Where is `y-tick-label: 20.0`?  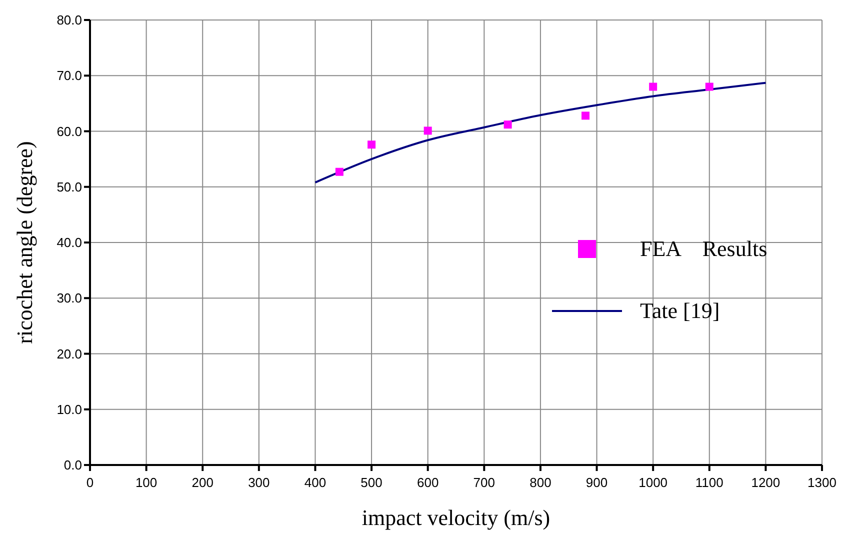 y-tick-label: 20.0 is located at coordinates (69, 354).